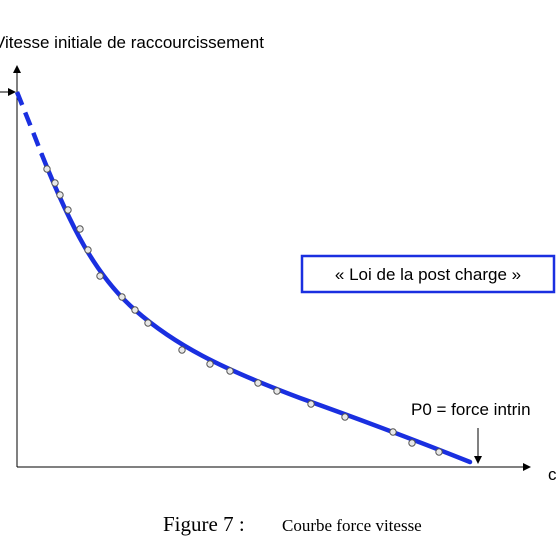 This screenshot has width=560, height=560. I want to click on extrapolated-curve, so click(29, 123).